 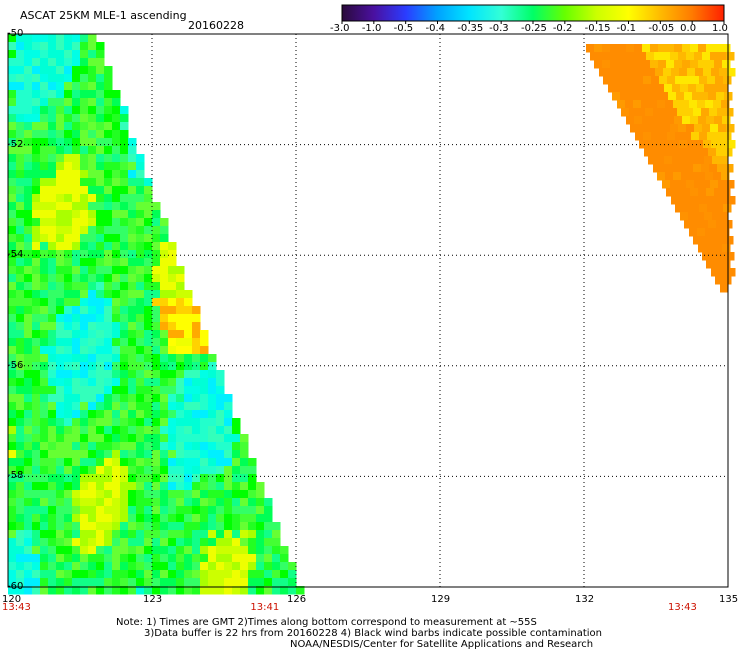 What do you see at coordinates (153, 599) in the screenshot?
I see `lon-label: 123` at bounding box center [153, 599].